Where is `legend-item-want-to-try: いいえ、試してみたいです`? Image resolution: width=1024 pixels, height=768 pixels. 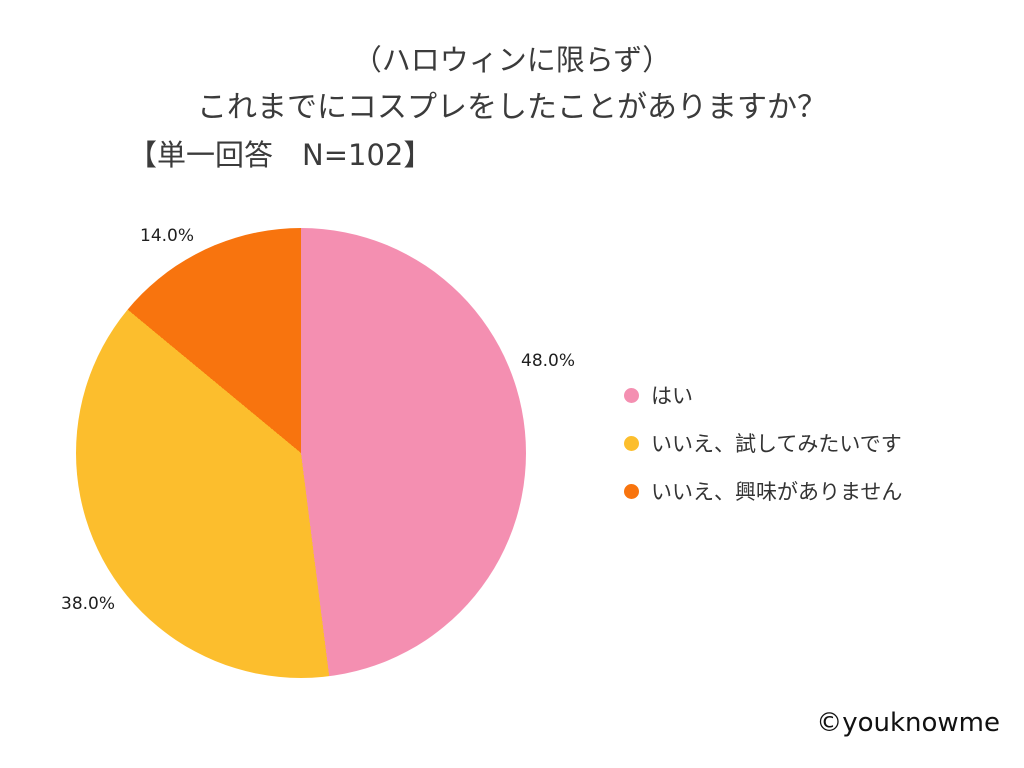
legend-item-want-to-try: いいえ、試してみたいです is located at coordinates (763, 443).